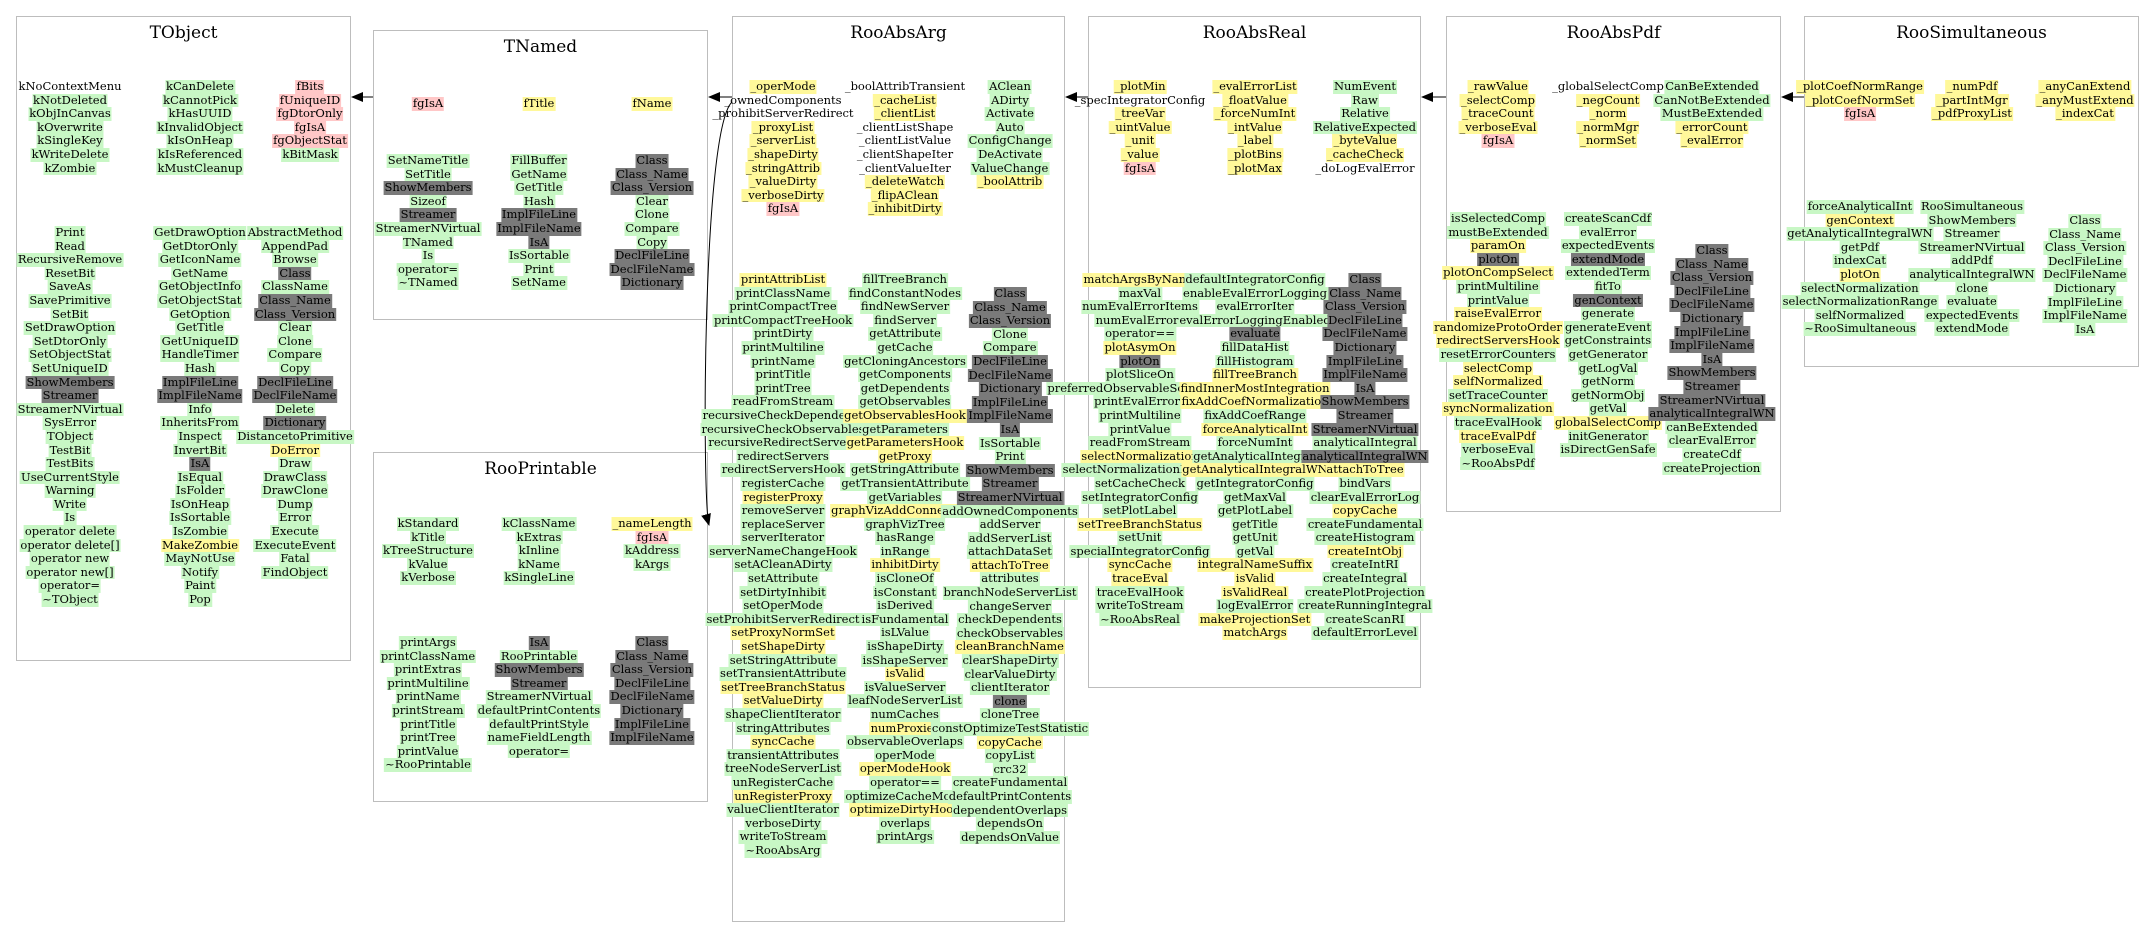  I want to click on member-item: createFundamental, so click(1365, 524).